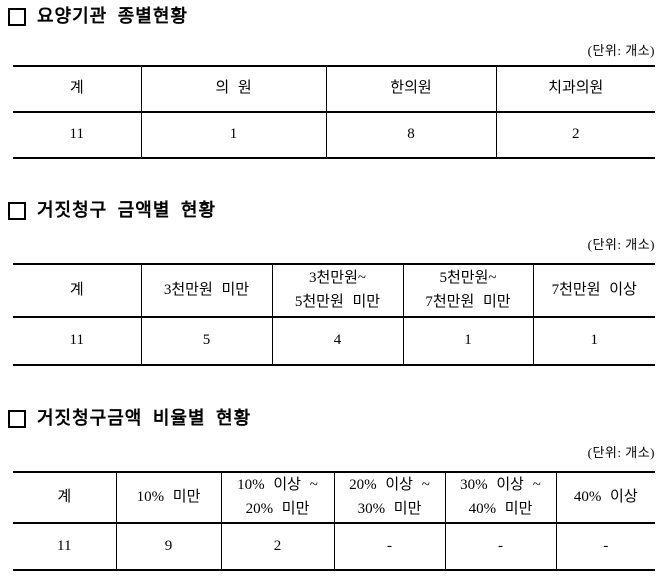 This screenshot has height=579, width=667. What do you see at coordinates (605, 498) in the screenshot?
I see `header-cell: 40% 이상` at bounding box center [605, 498].